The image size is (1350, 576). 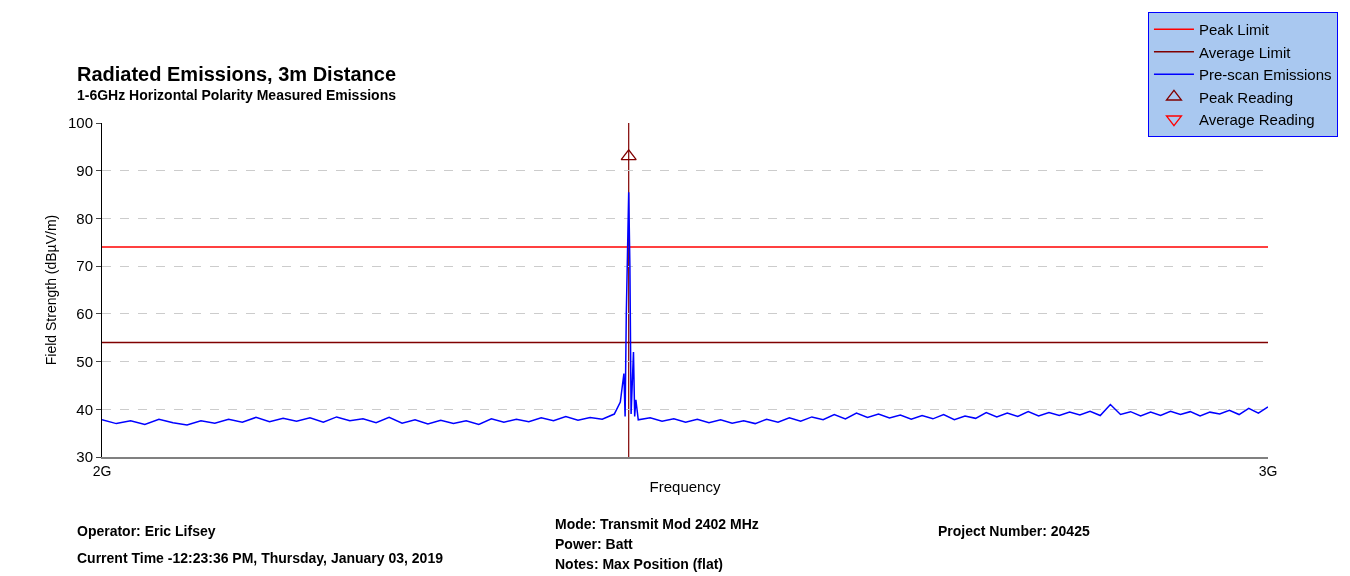 What do you see at coordinates (50, 290) in the screenshot?
I see `y-axis-title: Field Strength (dBµV/m)` at bounding box center [50, 290].